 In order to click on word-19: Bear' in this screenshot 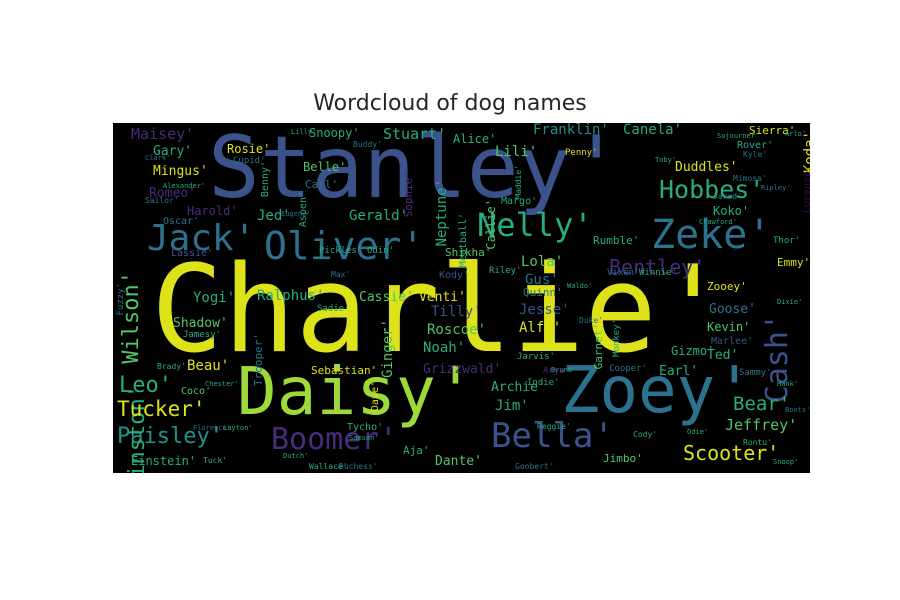, I will do `click(762, 404)`.